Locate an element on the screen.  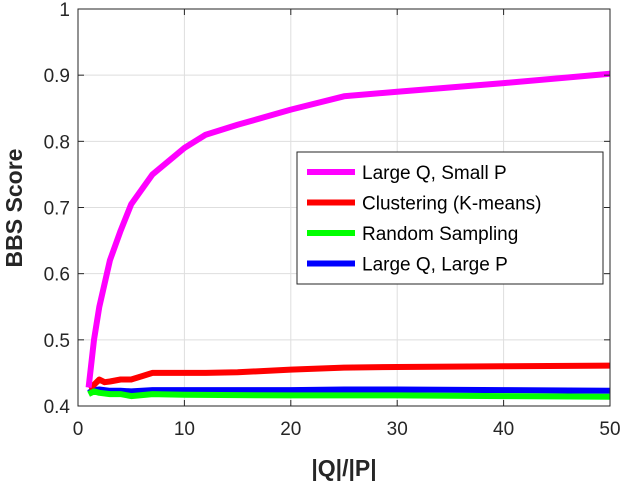
y-tick-label: 0.4 is located at coordinates (57, 407).